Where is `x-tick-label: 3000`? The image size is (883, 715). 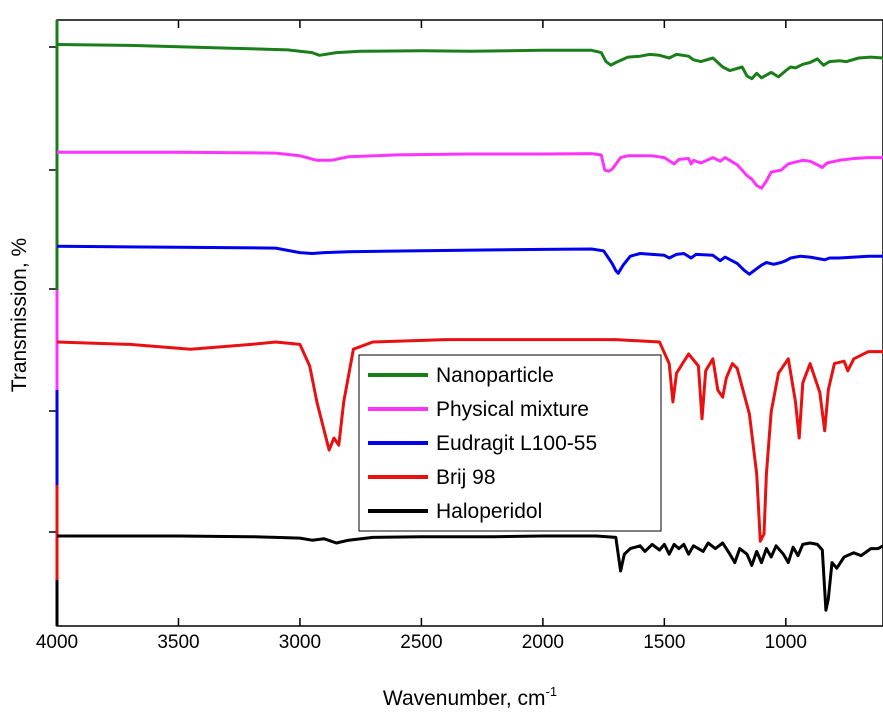 x-tick-label: 3000 is located at coordinates (300, 642).